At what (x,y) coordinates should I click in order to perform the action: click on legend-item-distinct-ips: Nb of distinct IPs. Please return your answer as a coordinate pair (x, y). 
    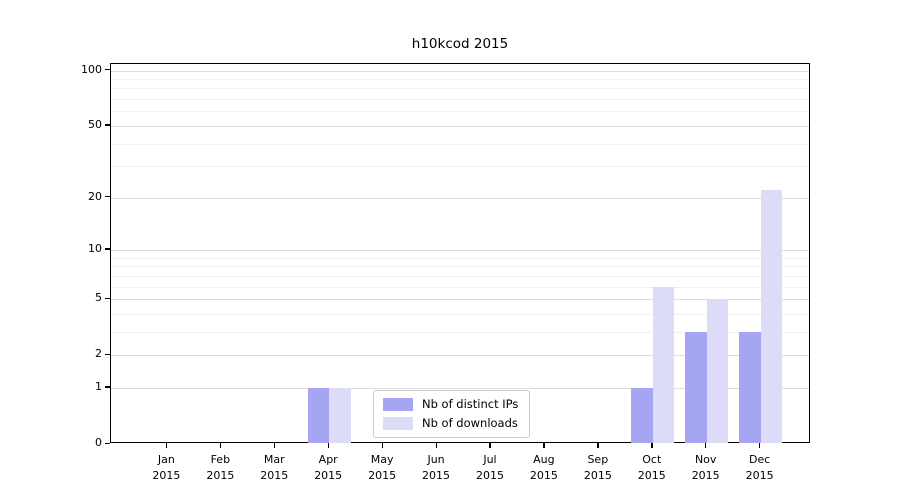
    Looking at the image, I should click on (450, 404).